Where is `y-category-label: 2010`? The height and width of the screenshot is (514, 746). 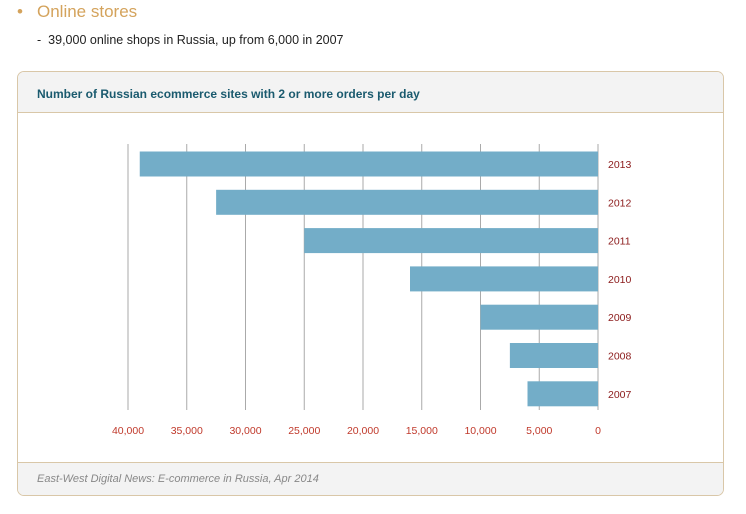 y-category-label: 2010 is located at coordinates (620, 280).